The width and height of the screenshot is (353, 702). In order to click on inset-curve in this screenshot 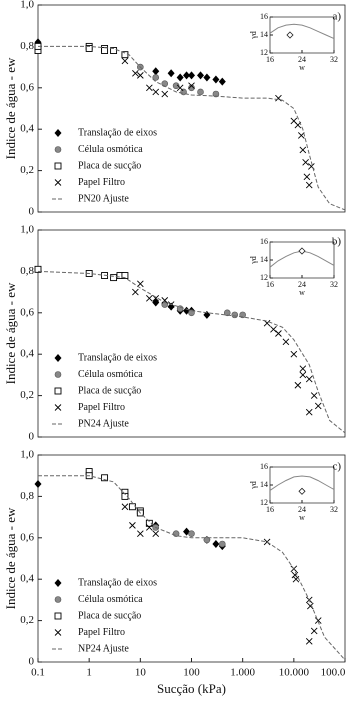, I will do `click(302, 483)`.